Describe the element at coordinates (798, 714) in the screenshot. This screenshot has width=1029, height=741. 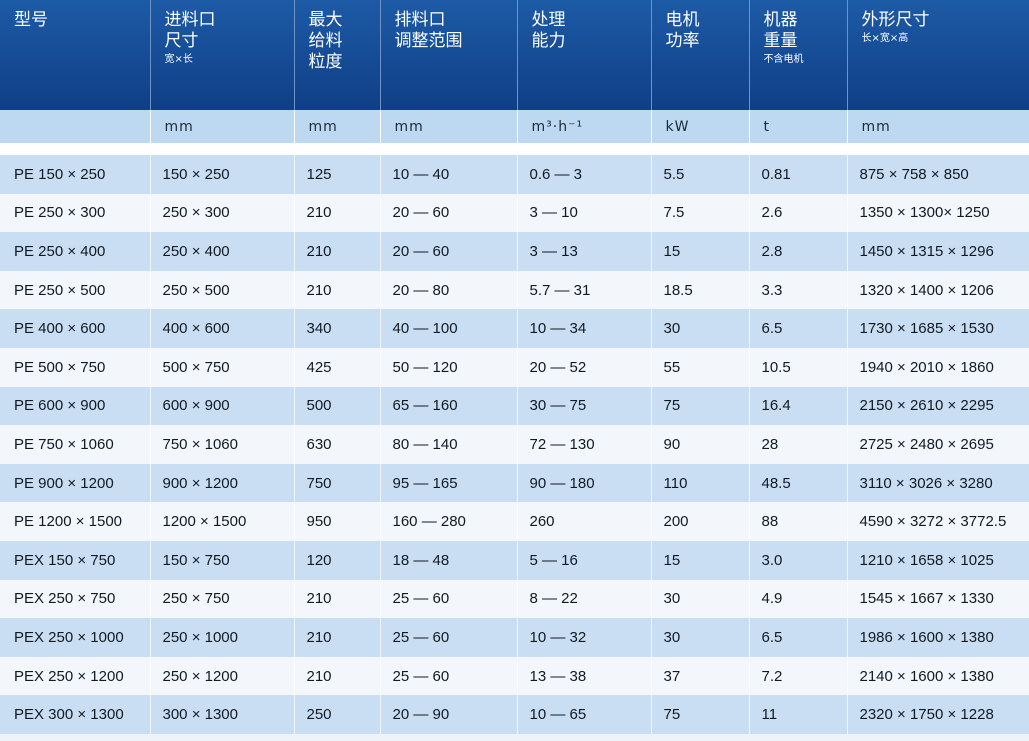
I see `table-cell: 11` at that location.